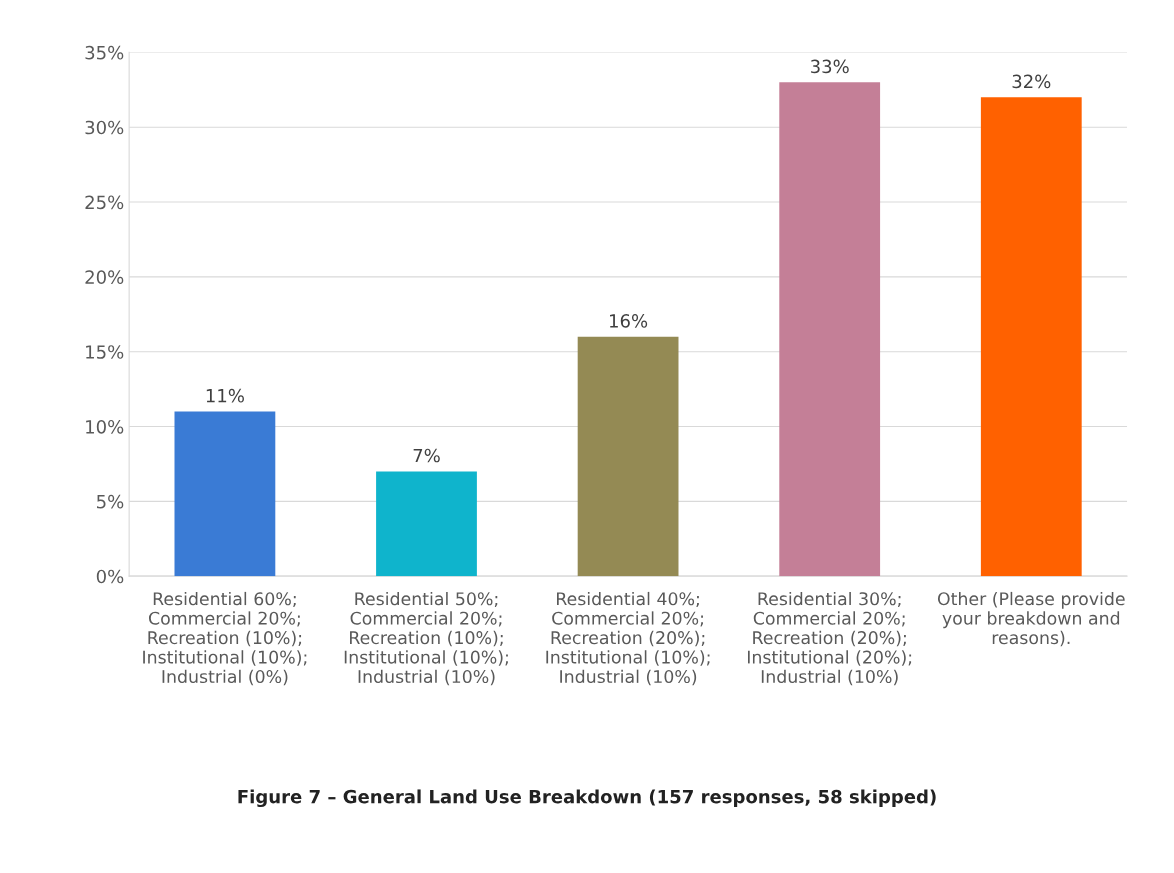  I want to click on data-label: 16%, so click(629, 321).